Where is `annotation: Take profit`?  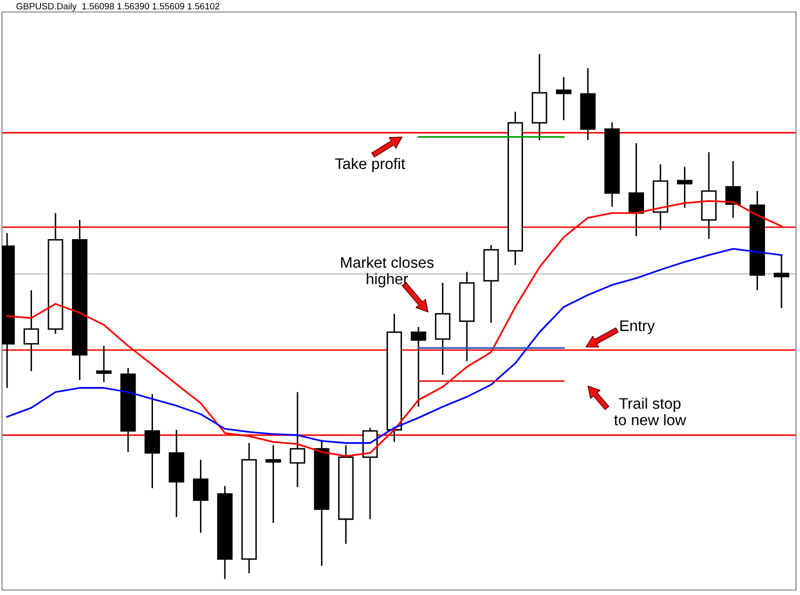 annotation: Take profit is located at coordinates (370, 165).